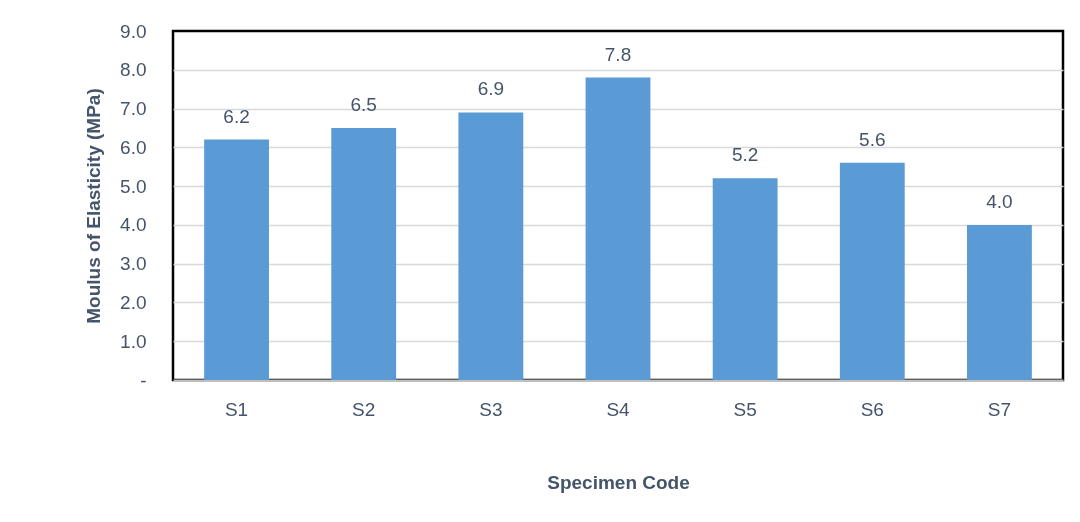 This screenshot has width=1080, height=522. I want to click on y-tick-label: 1.0, so click(133, 341).